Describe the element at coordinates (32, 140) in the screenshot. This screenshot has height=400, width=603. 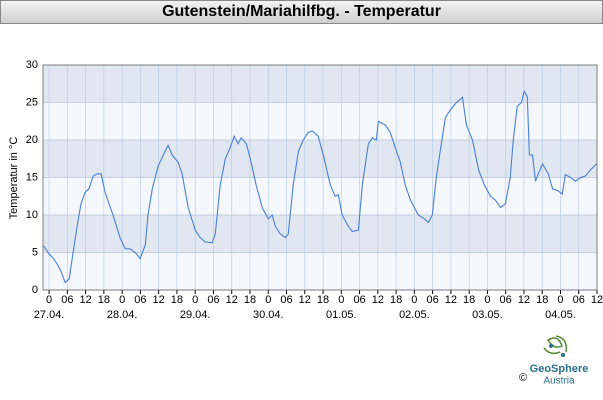
I see `y-tick-label: 20` at that location.